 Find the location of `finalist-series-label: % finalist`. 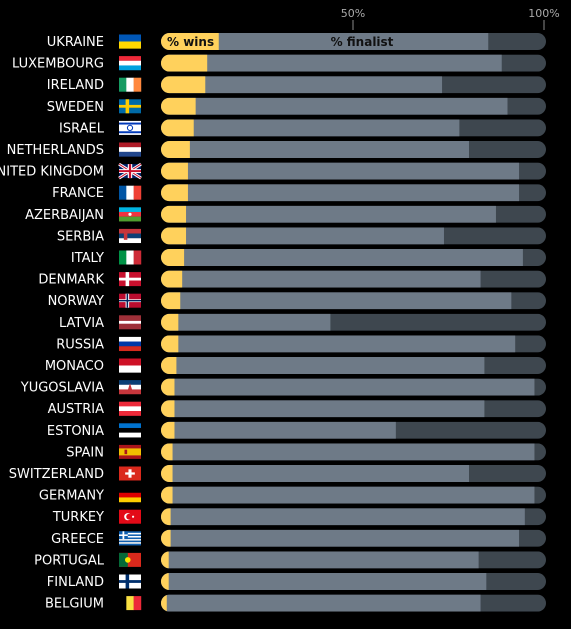

finalist-series-label: % finalist is located at coordinates (362, 42).